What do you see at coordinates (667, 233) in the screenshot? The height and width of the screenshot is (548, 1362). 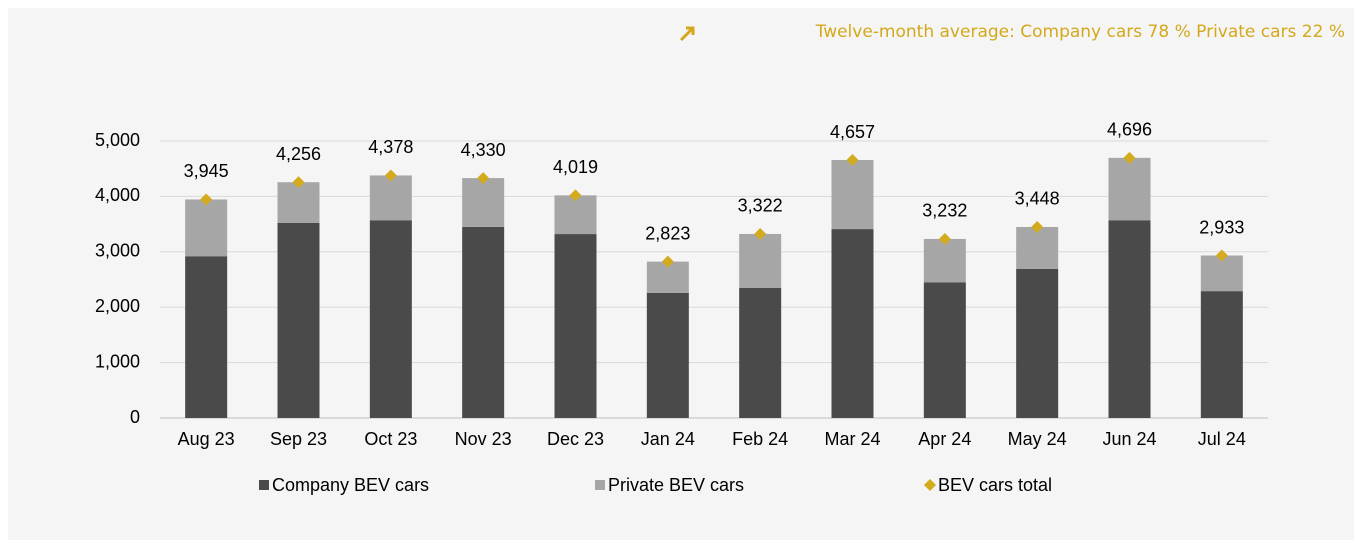 I see `data-label: 2,823` at bounding box center [667, 233].